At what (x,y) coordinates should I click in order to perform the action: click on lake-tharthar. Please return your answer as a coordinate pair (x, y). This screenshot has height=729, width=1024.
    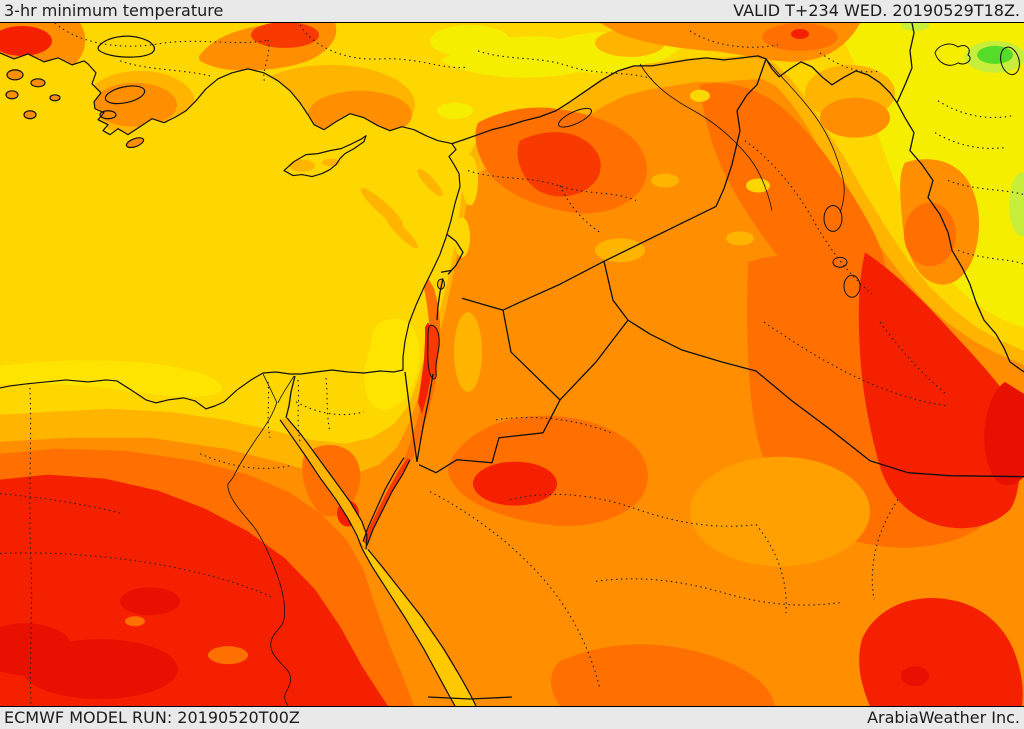
    Looking at the image, I should click on (833, 218).